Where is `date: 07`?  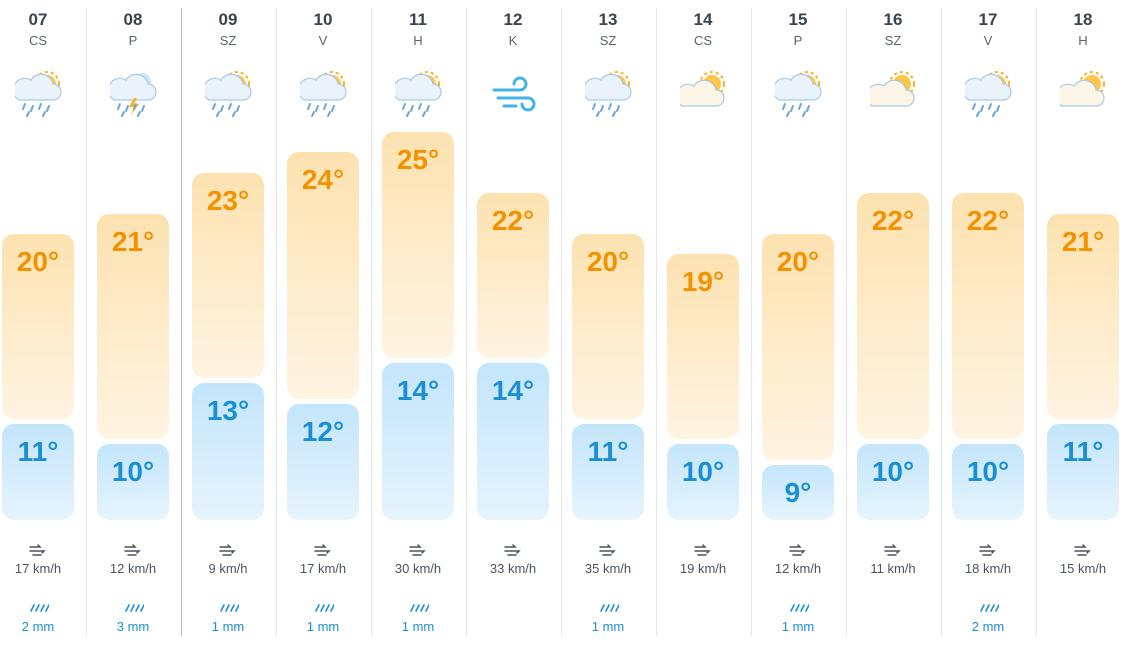 date: 07 is located at coordinates (38, 19).